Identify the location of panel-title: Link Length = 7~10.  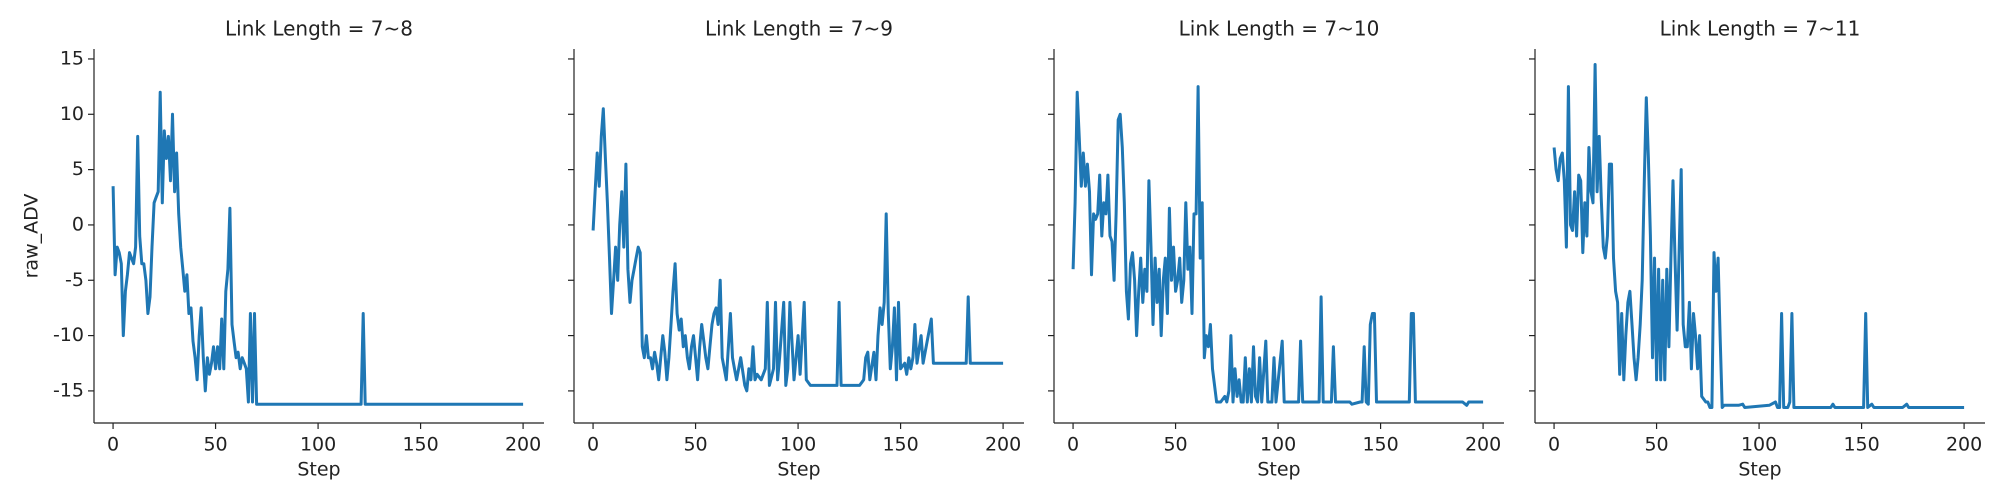
(1279, 29).